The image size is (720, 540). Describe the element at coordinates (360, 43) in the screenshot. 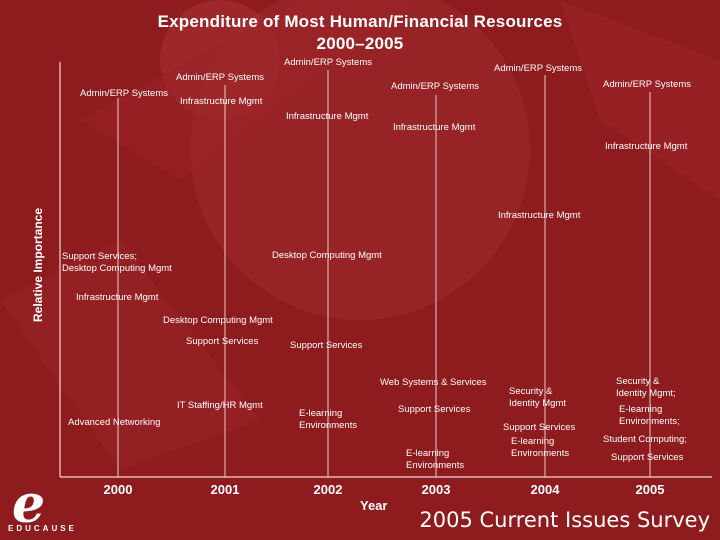

I see `chart-subtitle: 2000–2005` at that location.